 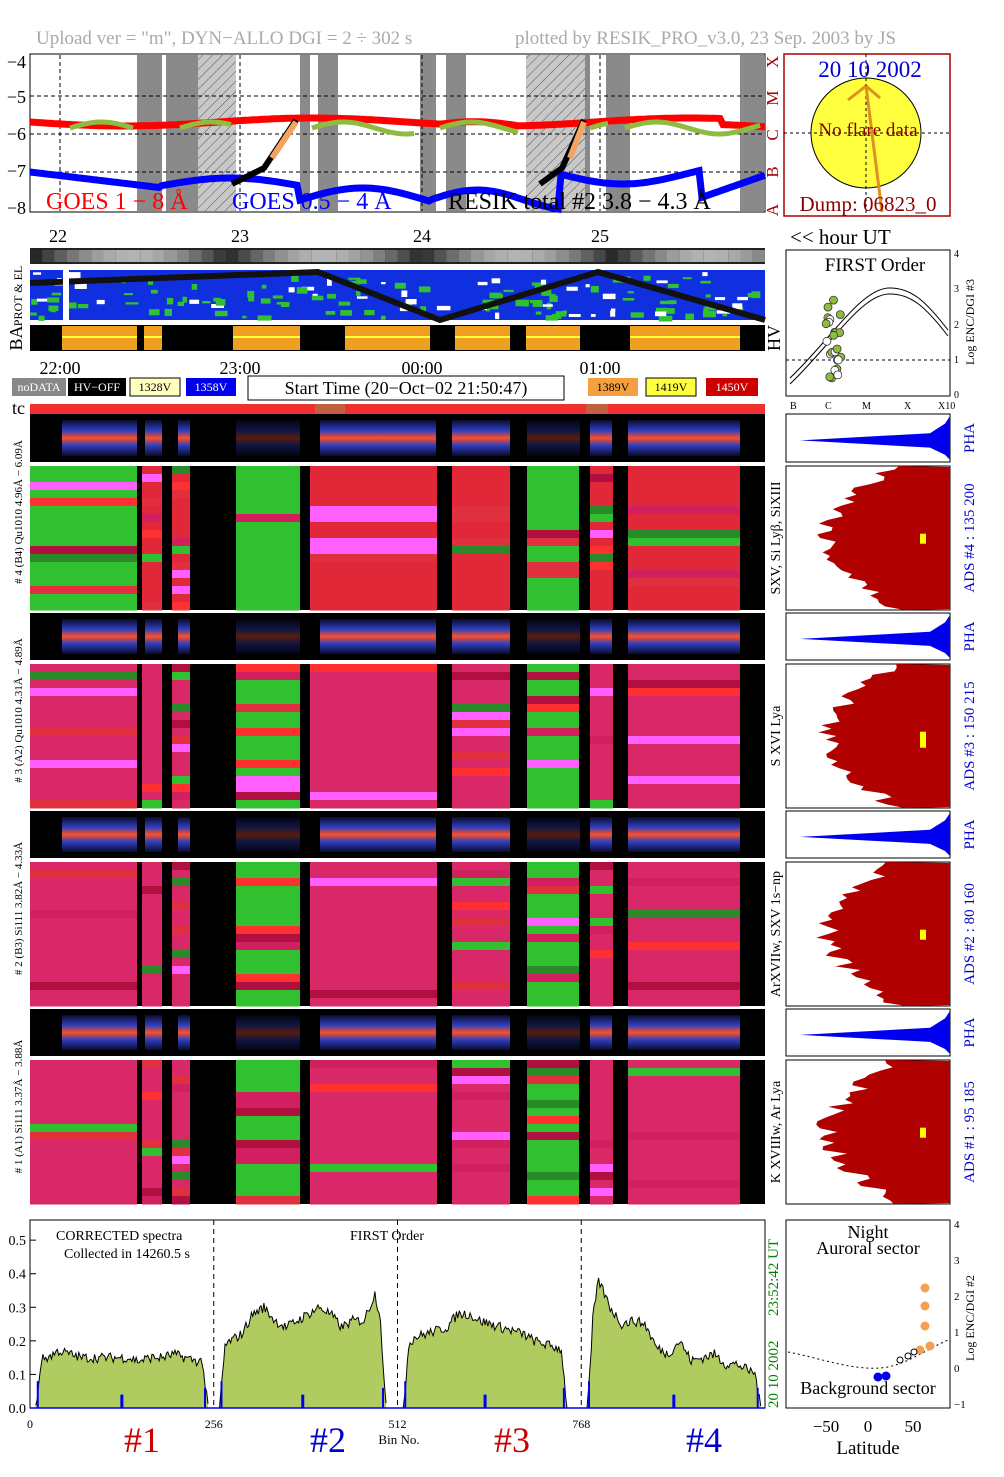 What do you see at coordinates (956, 360) in the screenshot?
I see `fo-ytick-1: 1` at bounding box center [956, 360].